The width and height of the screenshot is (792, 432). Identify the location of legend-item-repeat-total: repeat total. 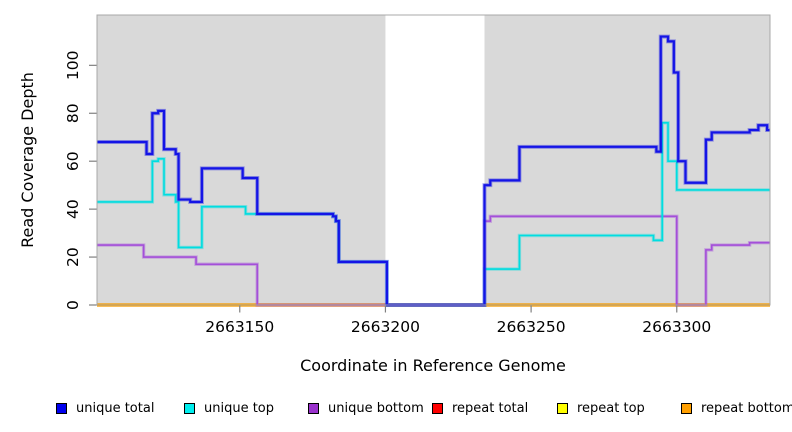
(480, 408).